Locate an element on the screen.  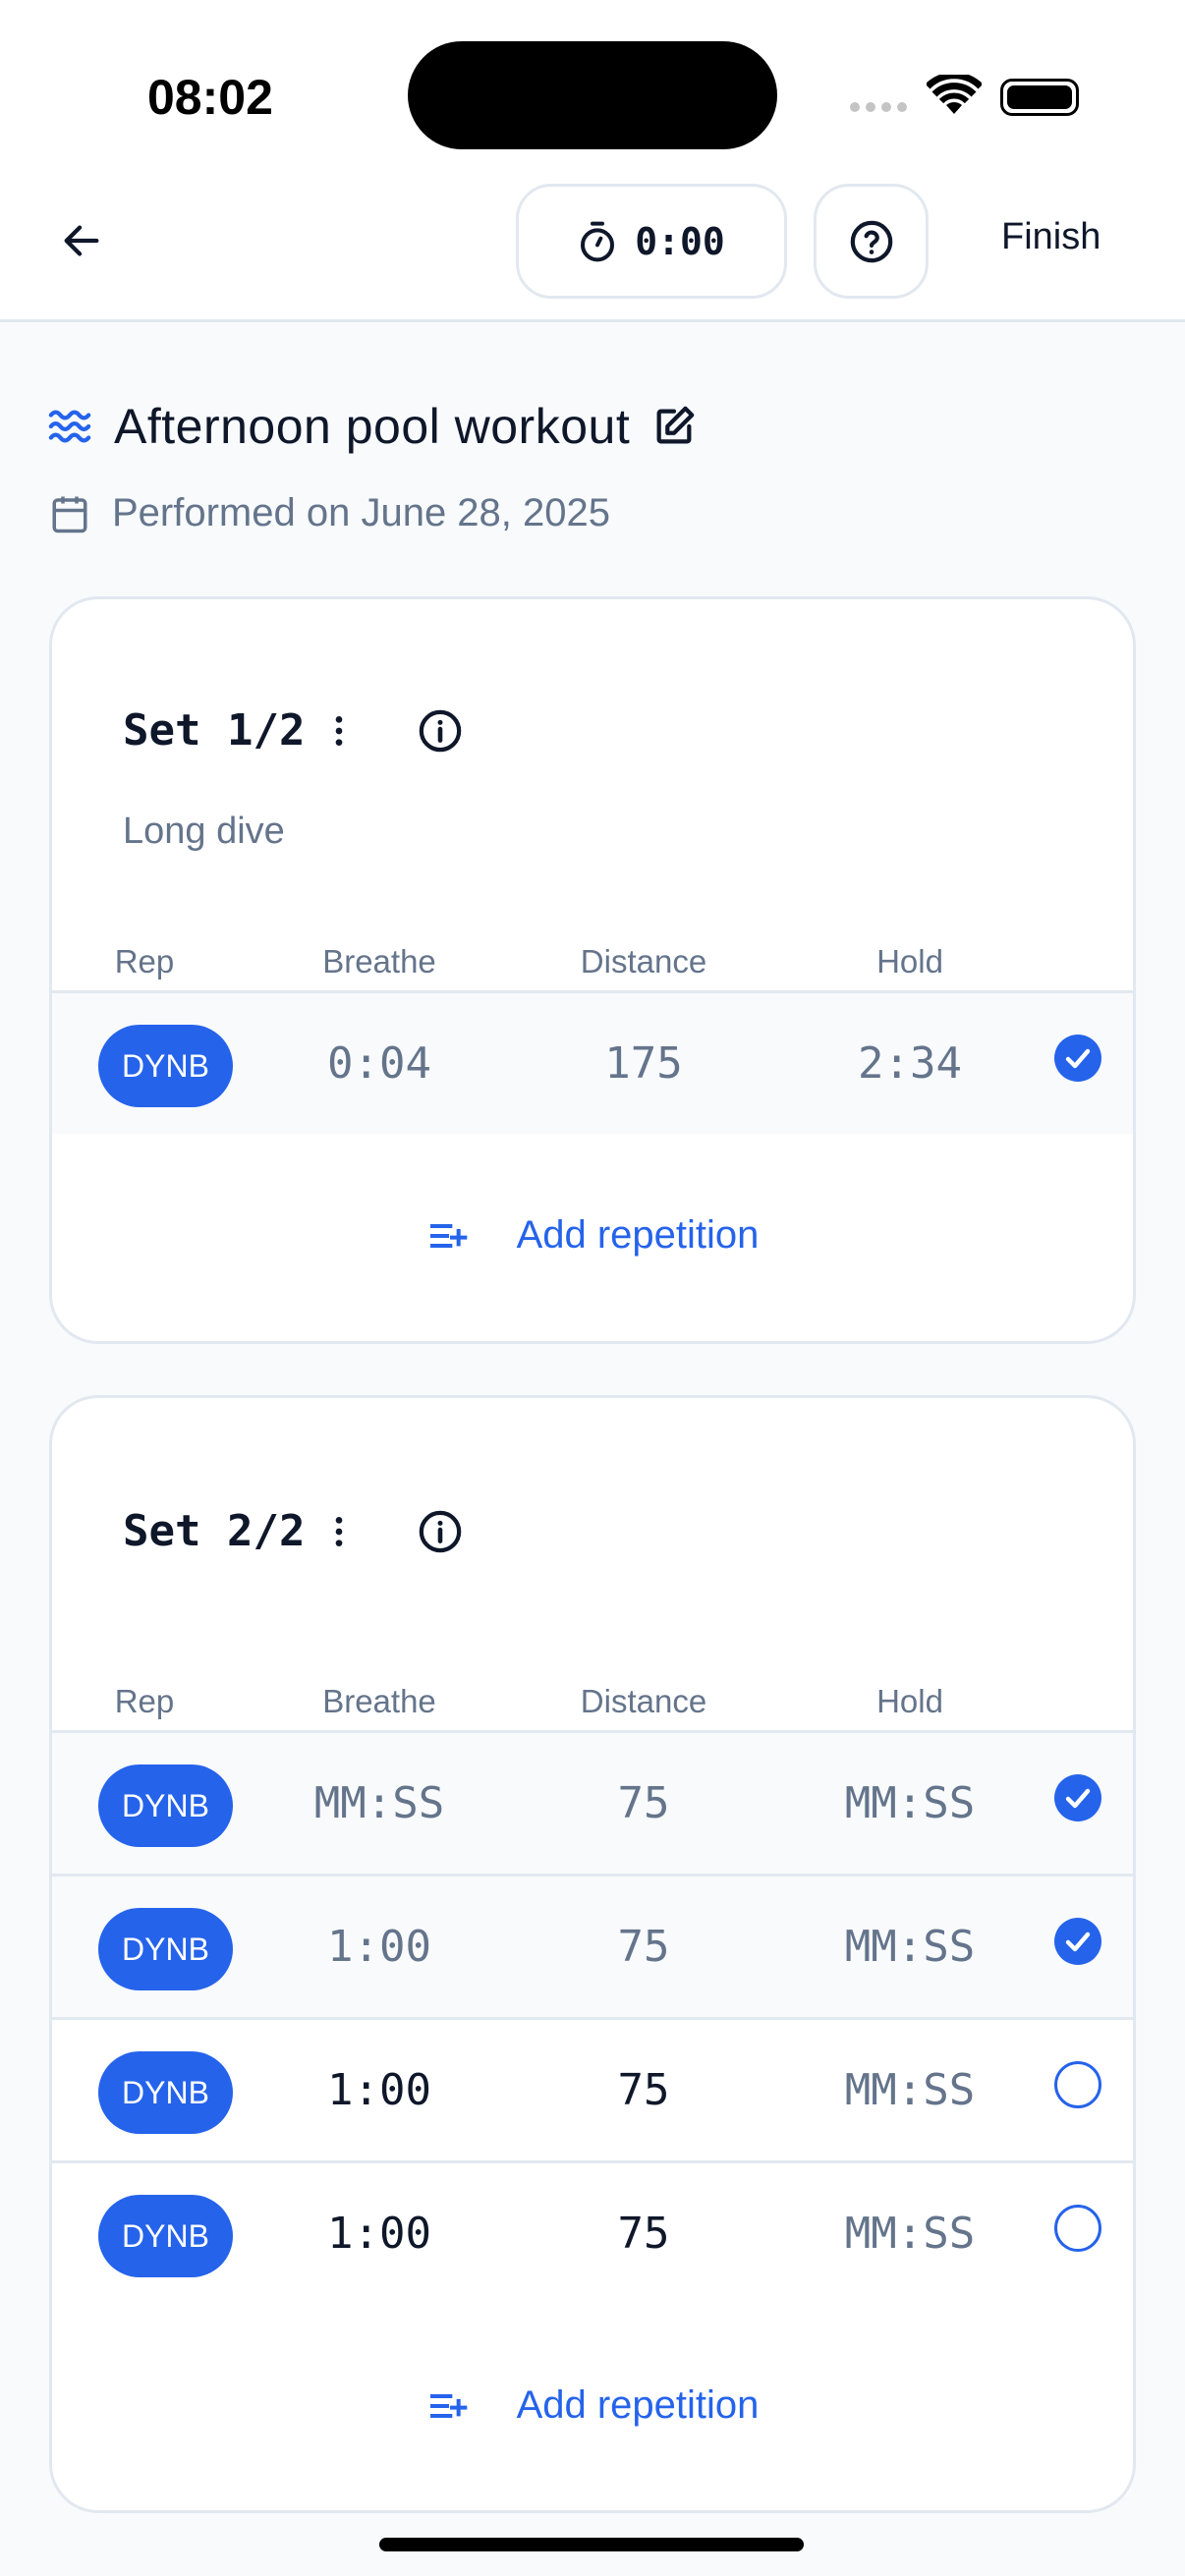
performed-date-row: Performed on June 28, 2025 is located at coordinates (329, 513).